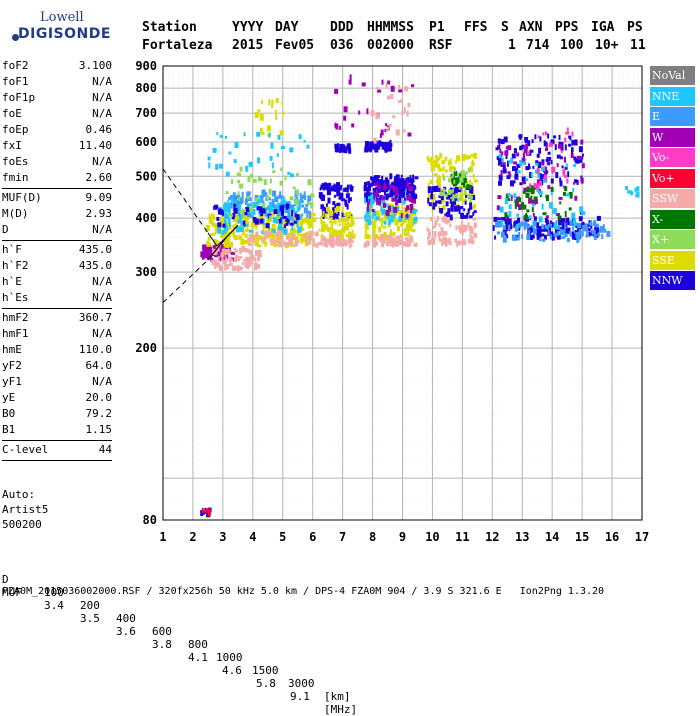 This screenshot has height=716, width=700. Describe the element at coordinates (342, 537) in the screenshot. I see `x-tick-label: 7` at that location.